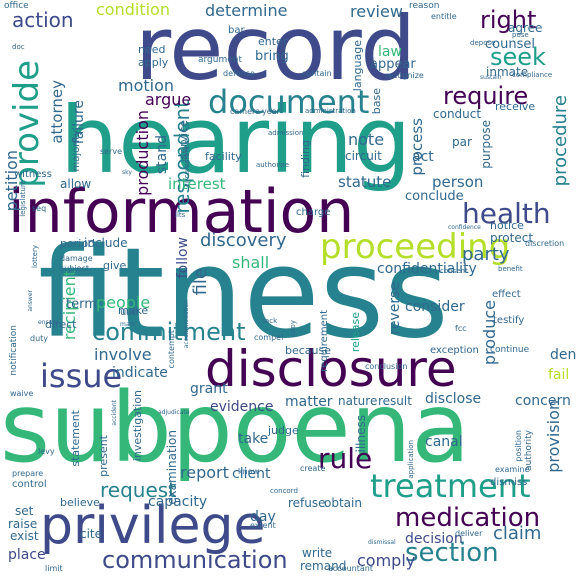 The width and height of the screenshot is (576, 576). I want to click on word-process: process, so click(417, 147).